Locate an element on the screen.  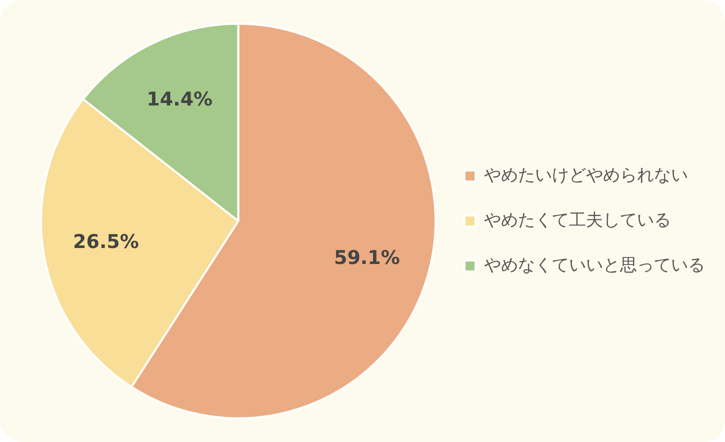
legend-label: やめたいけどやめられない is located at coordinates (586, 175).